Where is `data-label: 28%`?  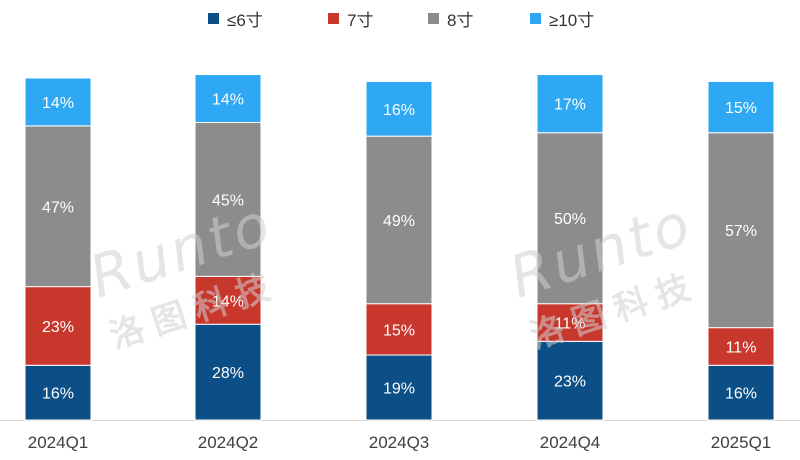 data-label: 28% is located at coordinates (228, 373).